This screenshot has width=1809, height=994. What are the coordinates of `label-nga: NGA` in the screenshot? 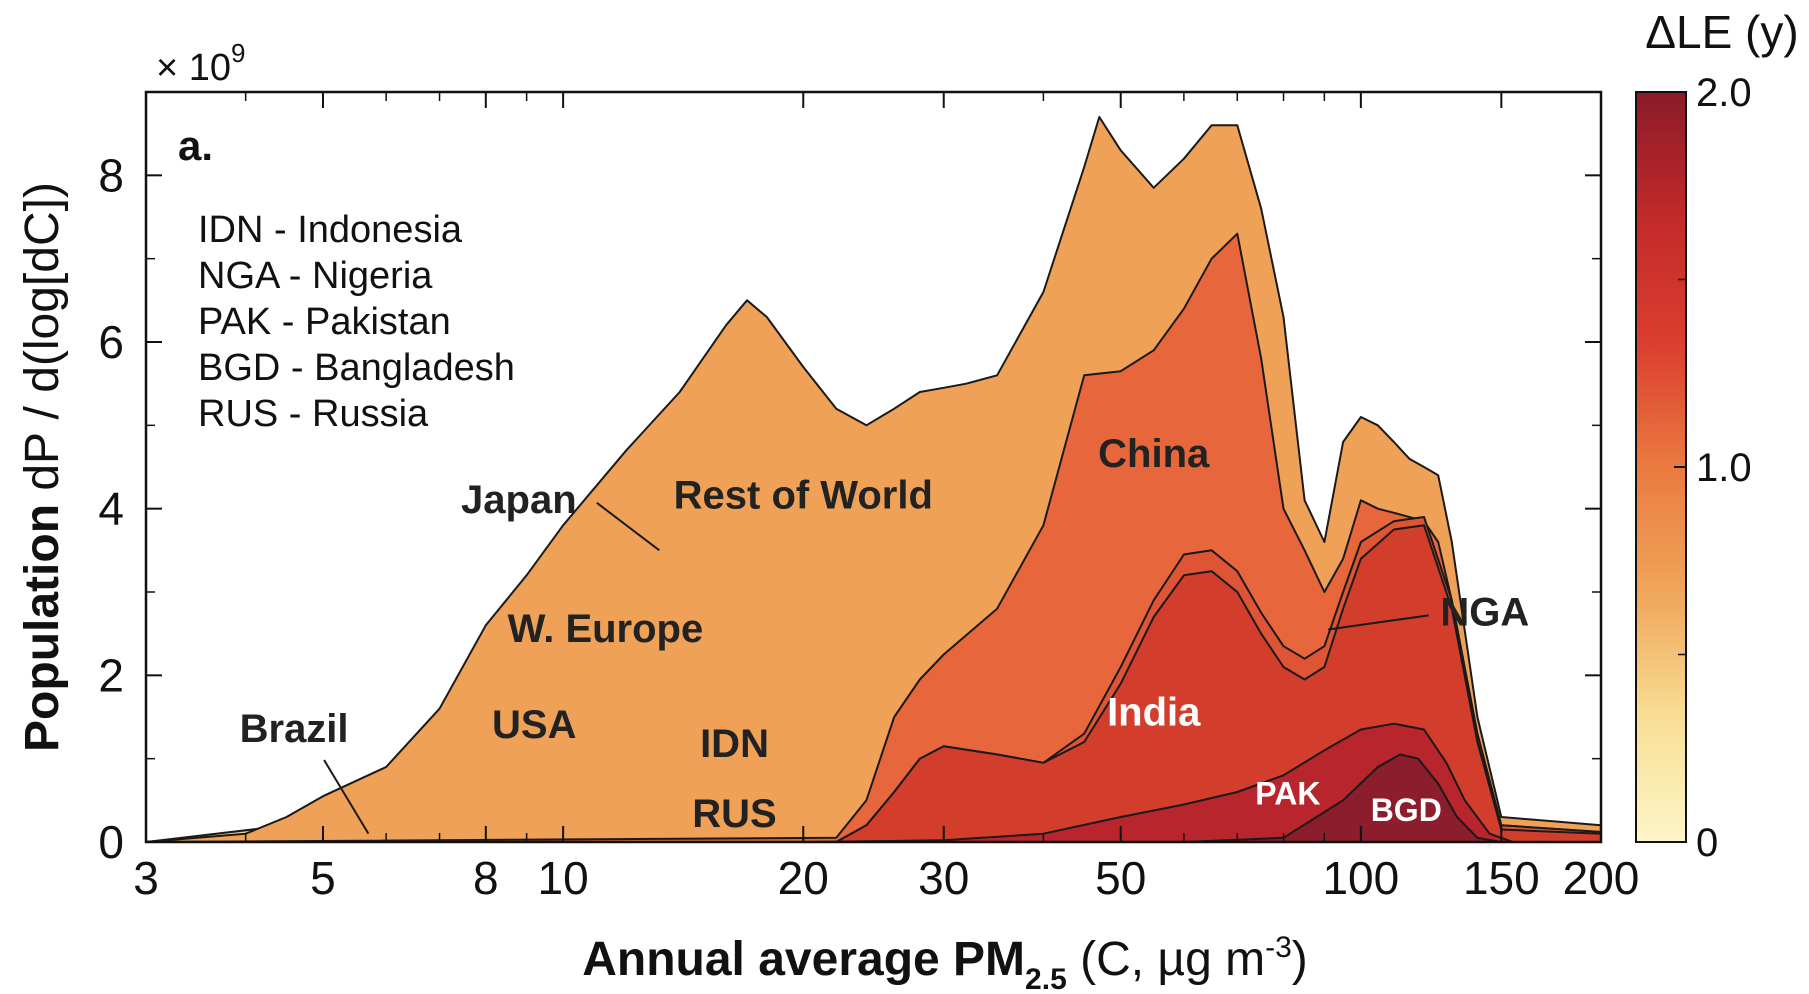 It's located at (1484, 612).